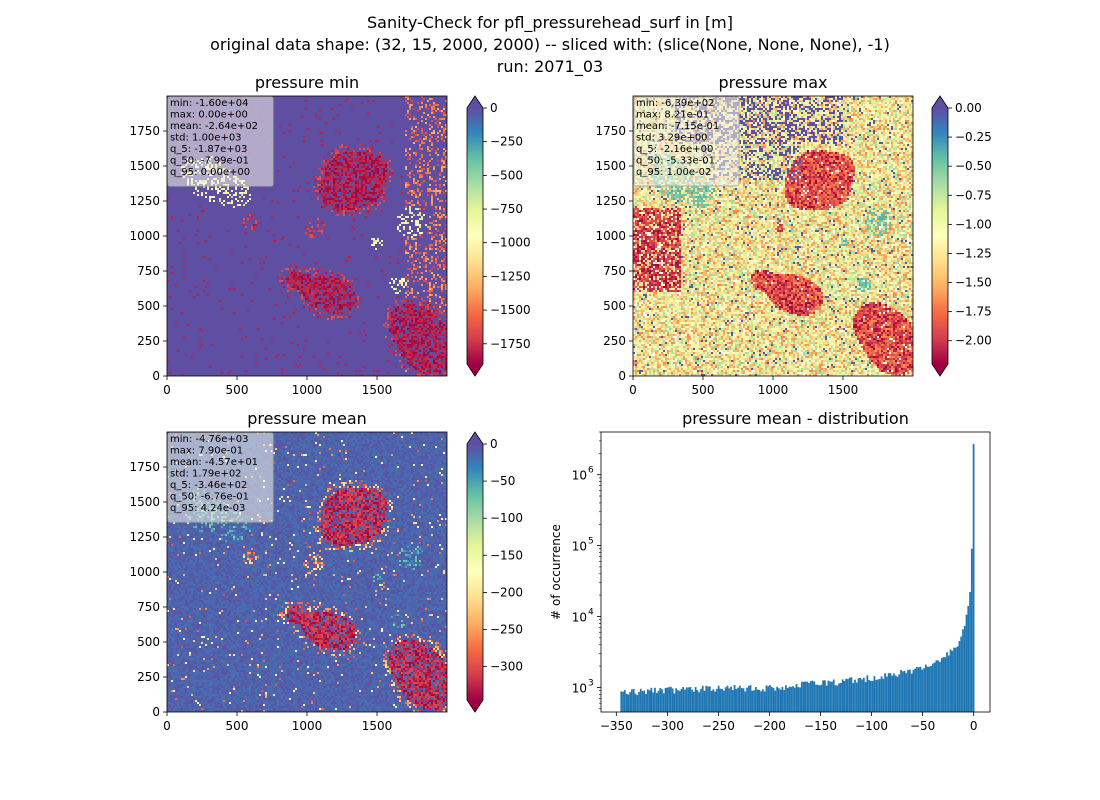 The image size is (1100, 800). Describe the element at coordinates (377, 726) in the screenshot. I see `x-tick-label: 1500` at that location.